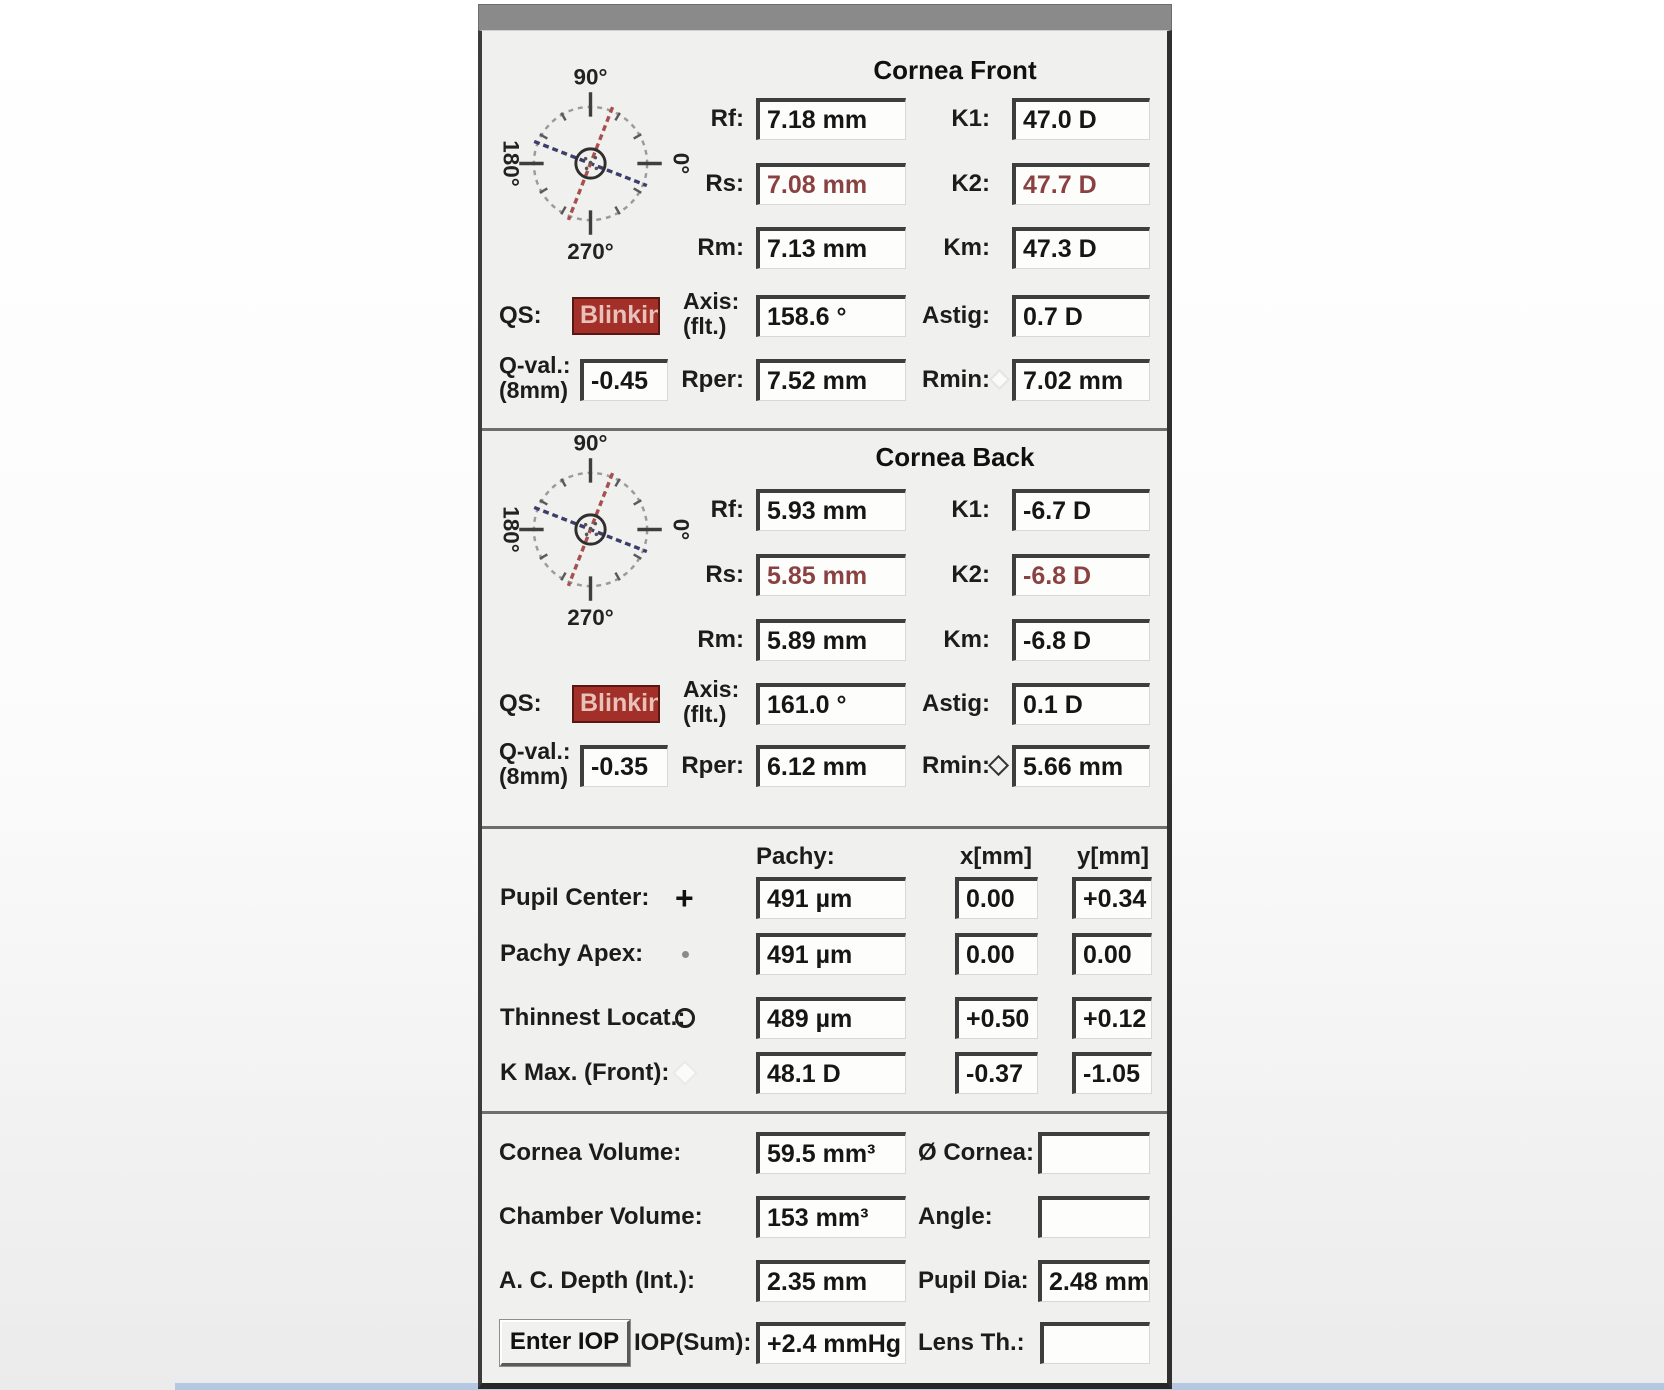 The width and height of the screenshot is (1664, 1390). Describe the element at coordinates (976, 1152) in the screenshot. I see `diameter-cornea-label: Ø Cornea:` at that location.